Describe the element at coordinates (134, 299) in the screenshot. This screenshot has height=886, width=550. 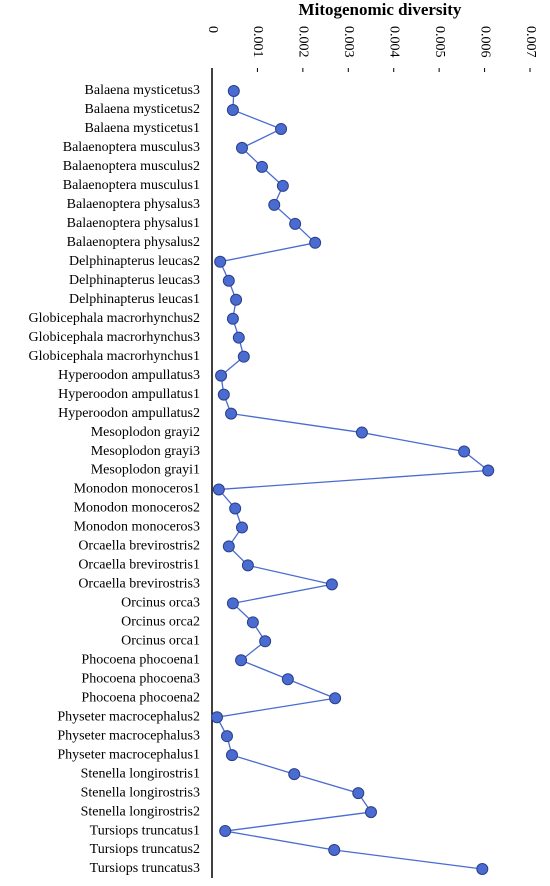
I see `y-tick-label: Delphinapterus leucas1` at that location.